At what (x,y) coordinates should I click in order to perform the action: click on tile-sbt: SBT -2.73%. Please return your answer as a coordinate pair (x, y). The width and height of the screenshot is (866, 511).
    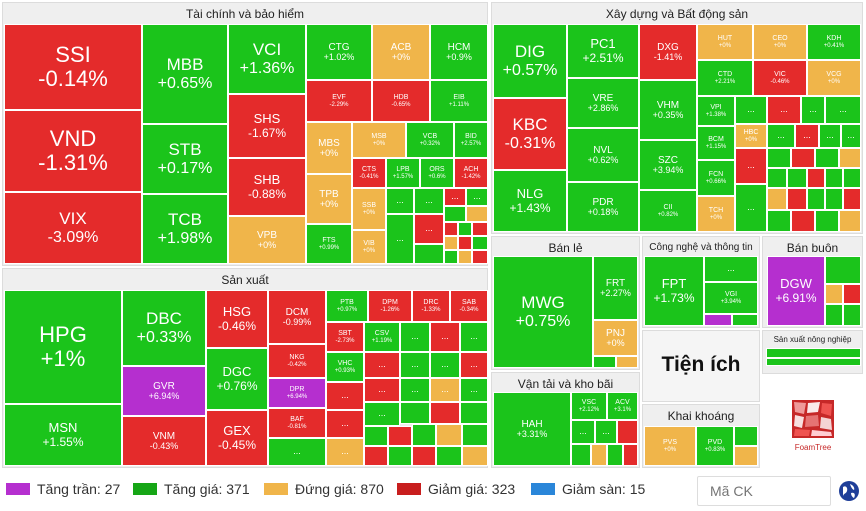
    Looking at the image, I should click on (345, 337).